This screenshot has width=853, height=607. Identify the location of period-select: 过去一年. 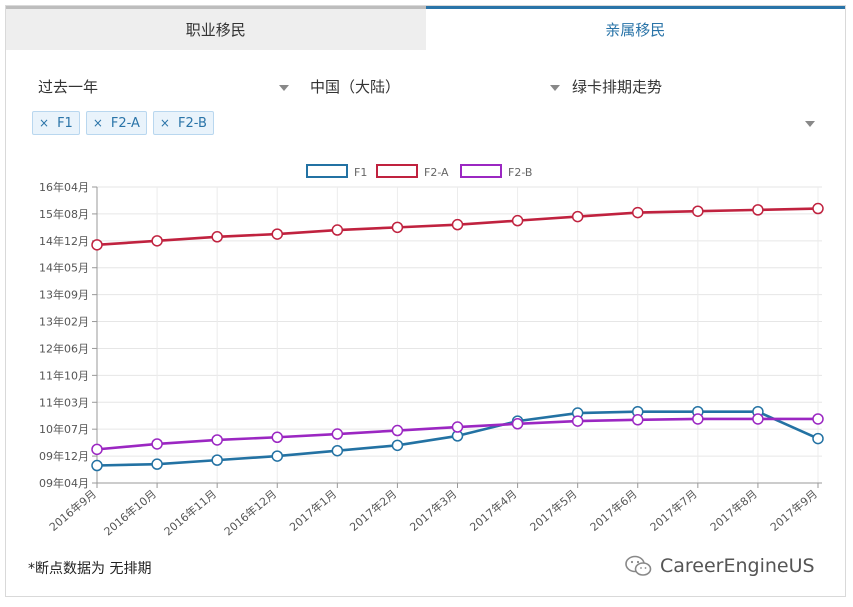
(68, 87).